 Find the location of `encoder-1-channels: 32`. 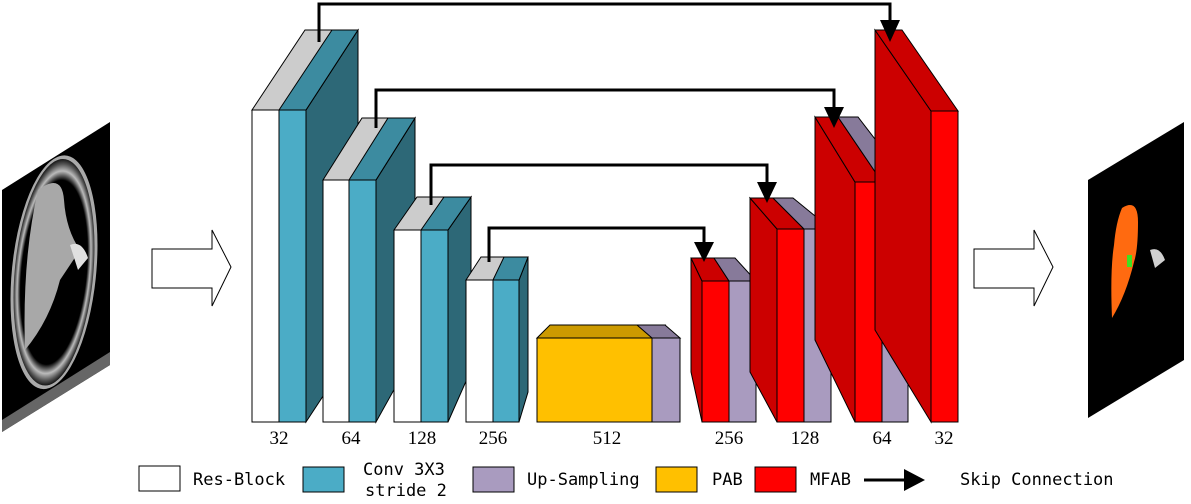

encoder-1-channels: 32 is located at coordinates (279, 438).